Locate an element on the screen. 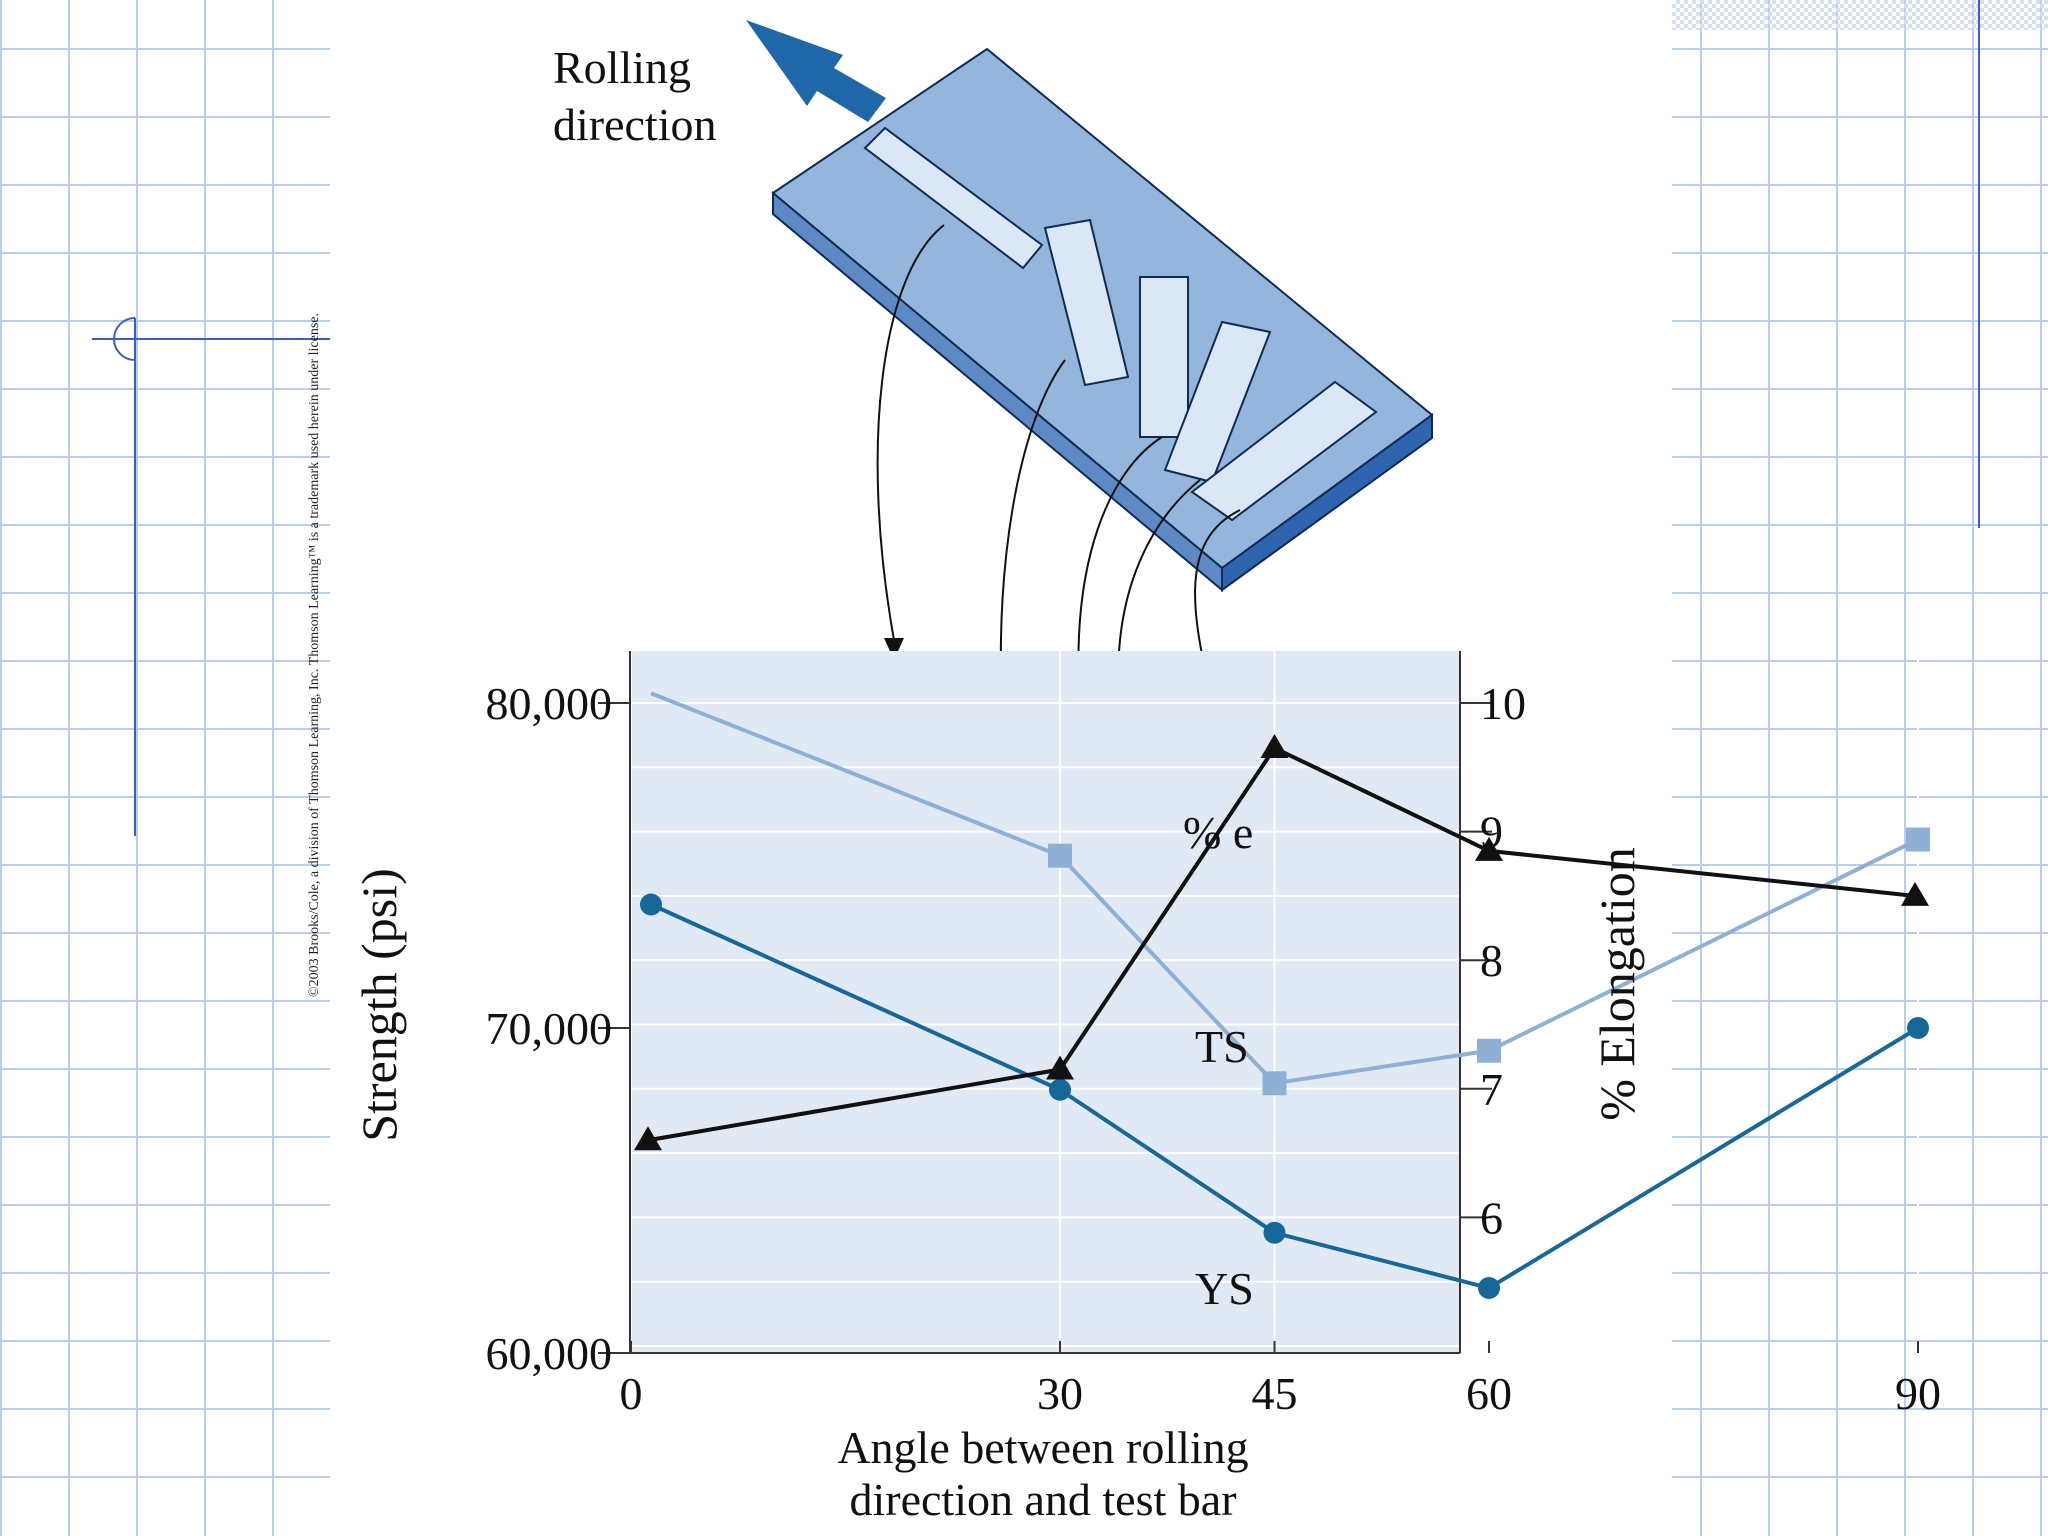  test-bar-30deg is located at coordinates (1086, 302).